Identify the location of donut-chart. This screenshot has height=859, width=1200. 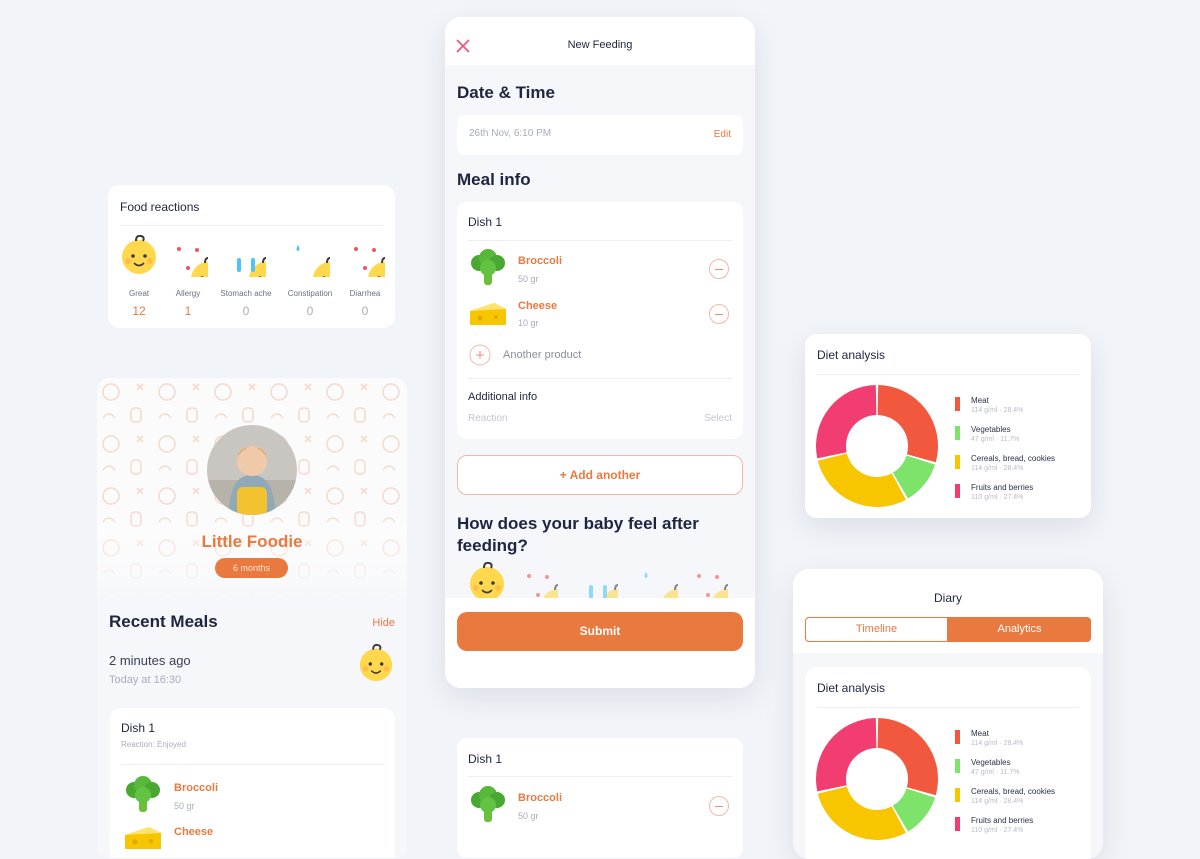
(877, 779).